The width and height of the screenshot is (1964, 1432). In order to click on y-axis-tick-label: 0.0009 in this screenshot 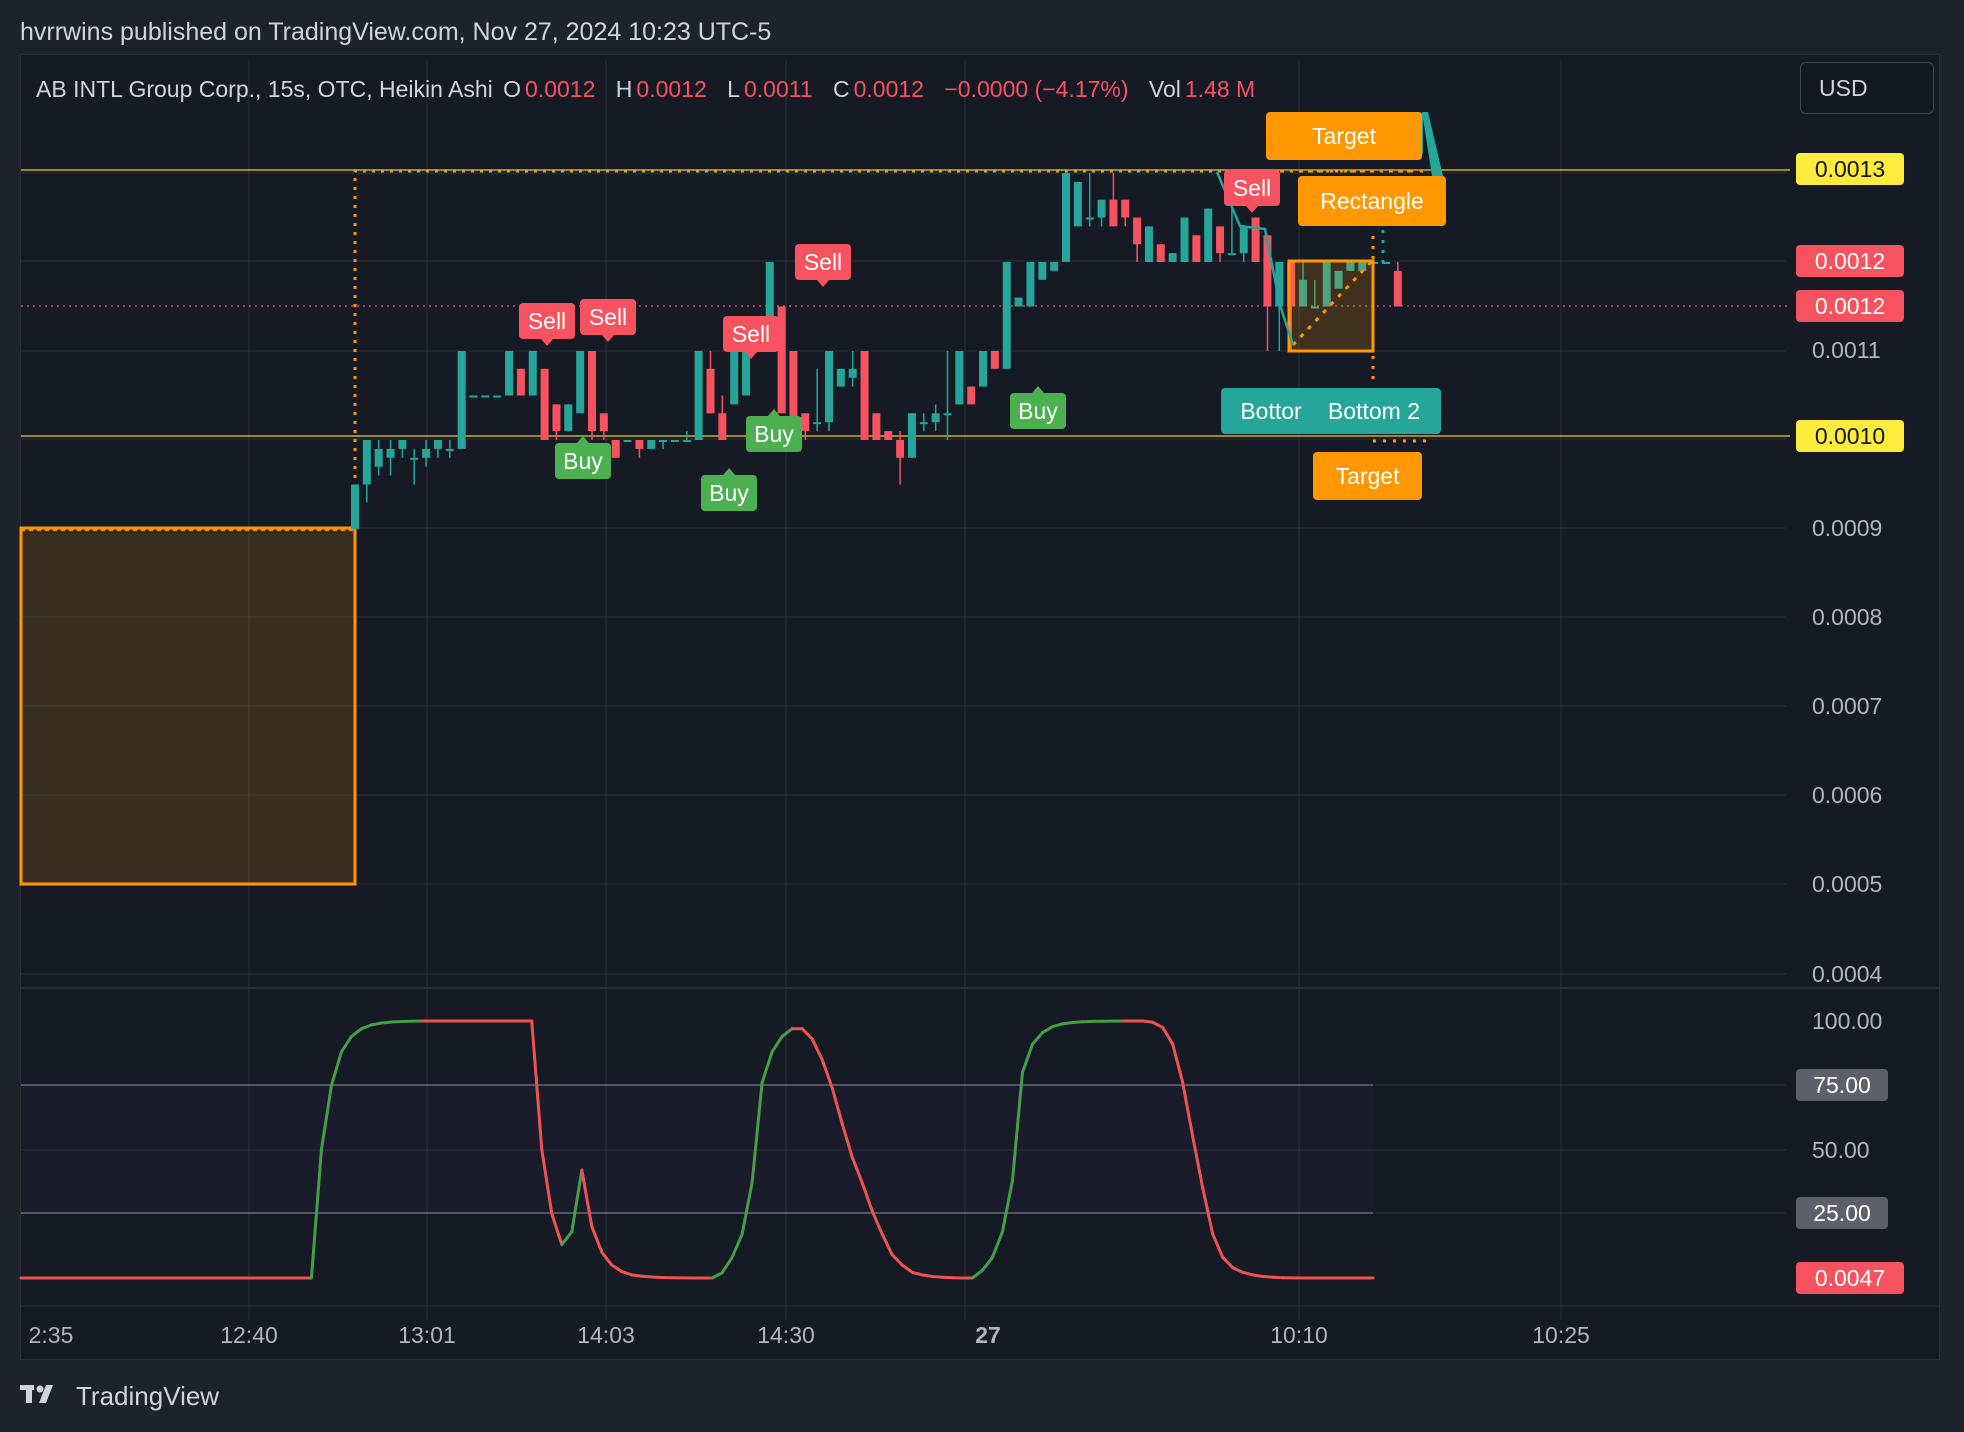, I will do `click(1847, 528)`.